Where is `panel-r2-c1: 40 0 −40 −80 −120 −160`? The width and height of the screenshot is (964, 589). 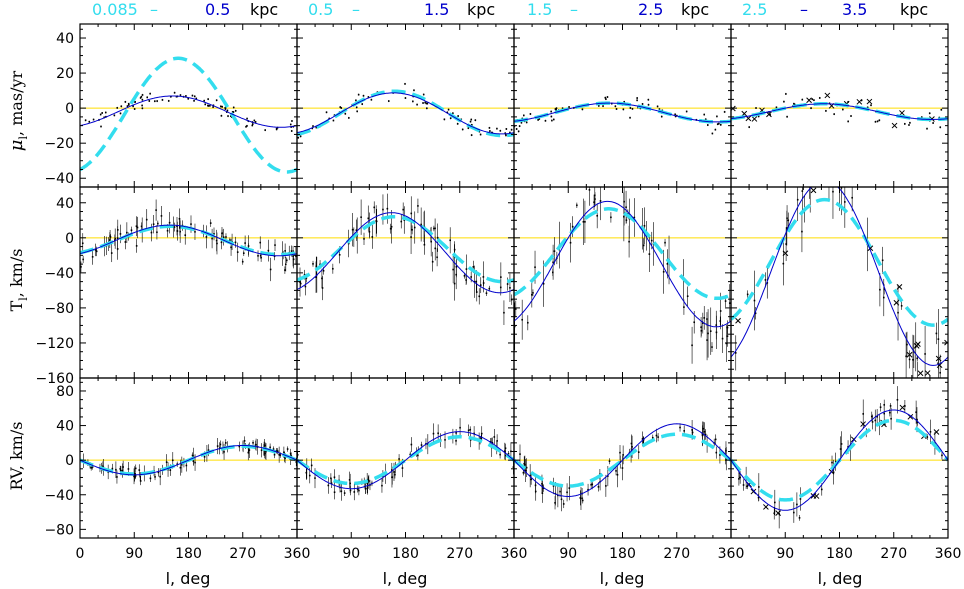 panel-r2-c1: 40 0 −40 −80 −120 −160 is located at coordinates (167, 286).